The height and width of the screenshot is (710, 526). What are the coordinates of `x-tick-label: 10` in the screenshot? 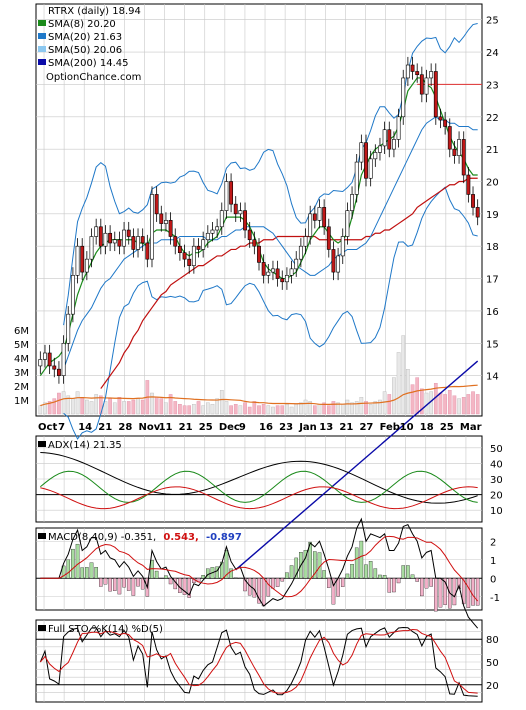 It's located at (407, 427).